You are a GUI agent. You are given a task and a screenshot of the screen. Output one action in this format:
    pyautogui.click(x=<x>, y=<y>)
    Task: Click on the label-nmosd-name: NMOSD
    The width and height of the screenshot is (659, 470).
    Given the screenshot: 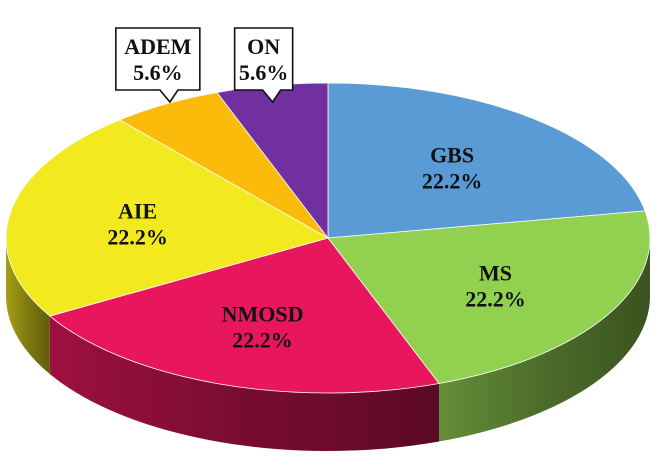 What is the action you would take?
    pyautogui.click(x=263, y=314)
    